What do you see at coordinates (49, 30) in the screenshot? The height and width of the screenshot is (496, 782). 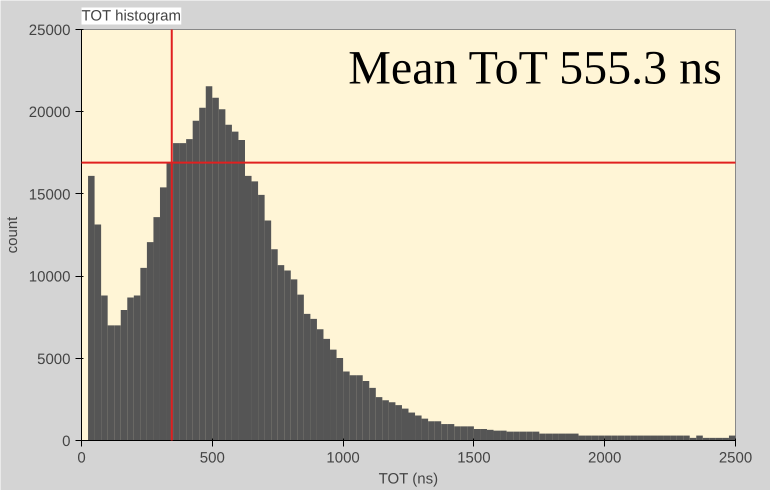 I see `y-tick-label: 25000` at bounding box center [49, 30].